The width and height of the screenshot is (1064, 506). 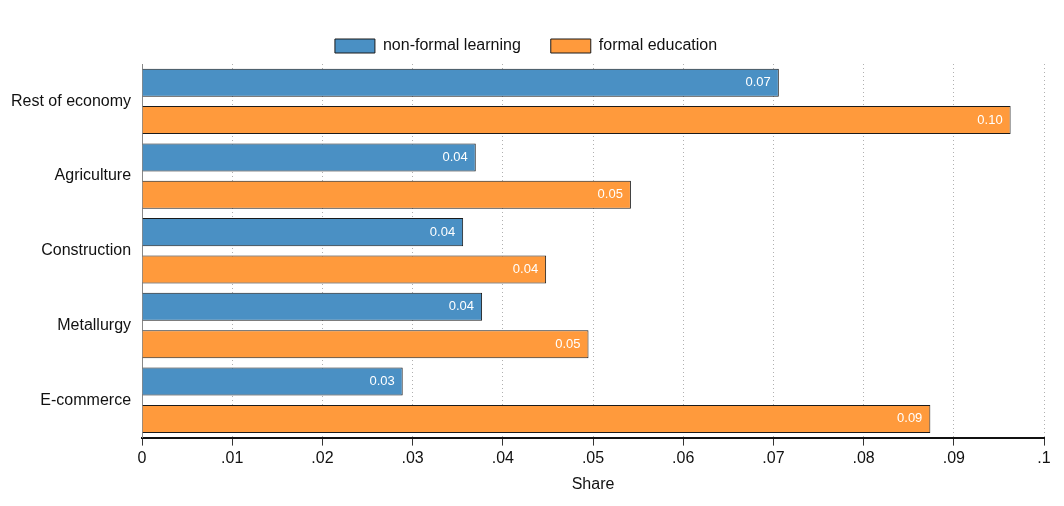 What do you see at coordinates (758, 82) in the screenshot?
I see `data-label: 0.07` at bounding box center [758, 82].